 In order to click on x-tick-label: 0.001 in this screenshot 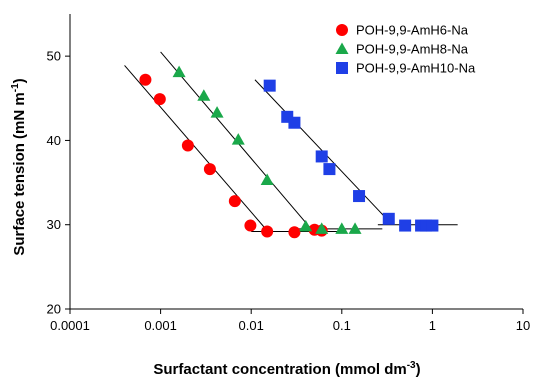, I will do `click(160, 325)`.